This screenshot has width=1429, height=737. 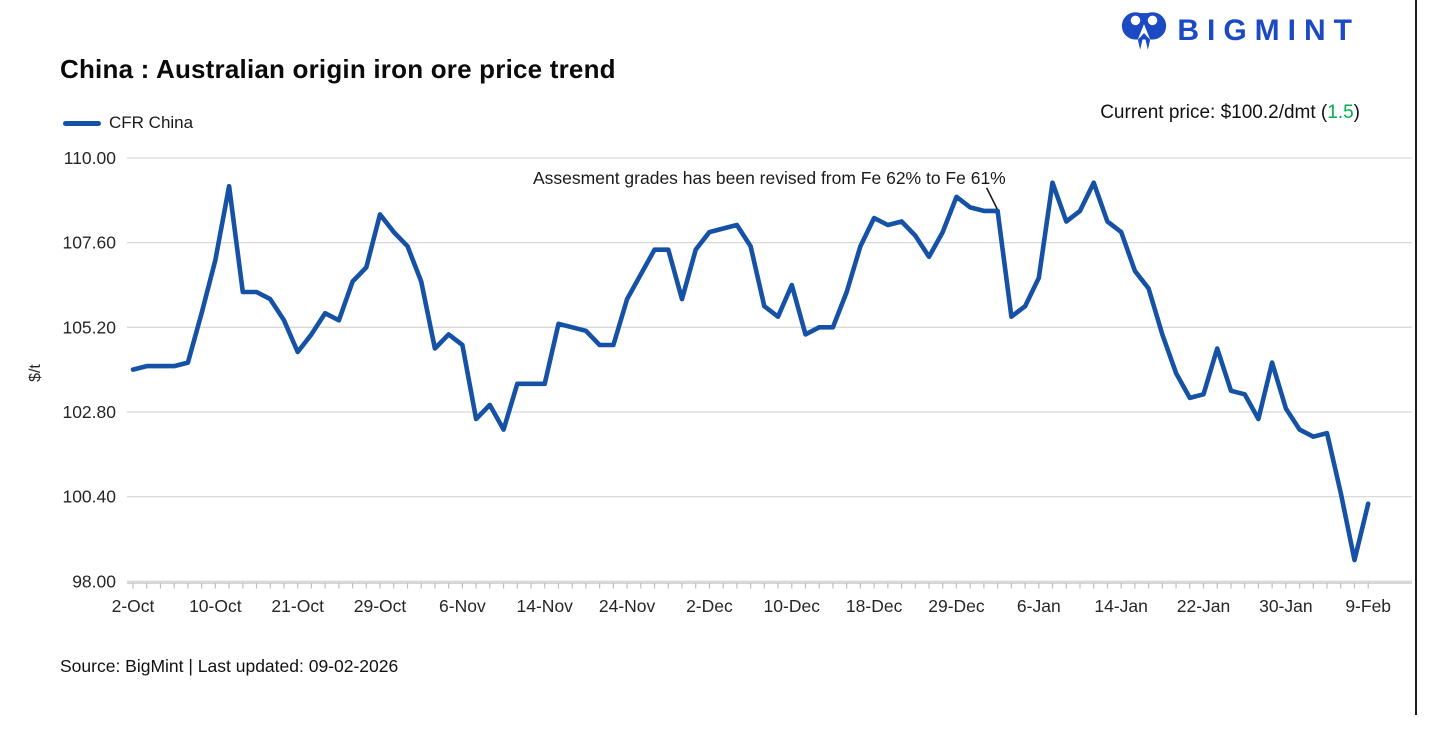 What do you see at coordinates (792, 606) in the screenshot?
I see `x-axis-tick-label: 10-Dec` at bounding box center [792, 606].